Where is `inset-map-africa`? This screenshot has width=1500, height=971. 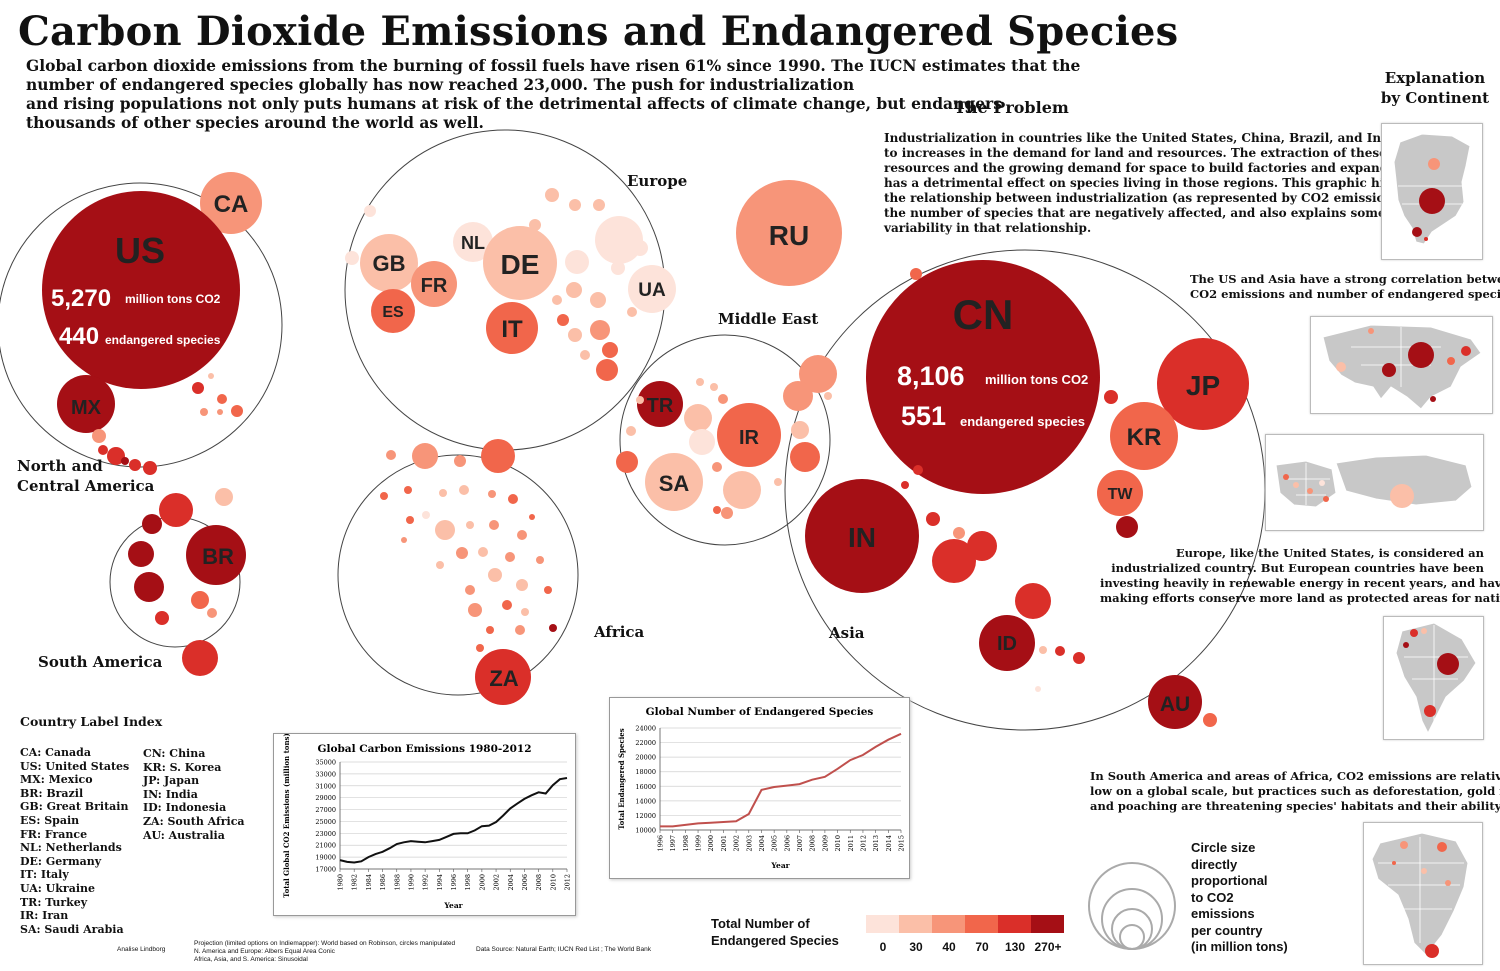 inset-map-africa is located at coordinates (1423, 893).